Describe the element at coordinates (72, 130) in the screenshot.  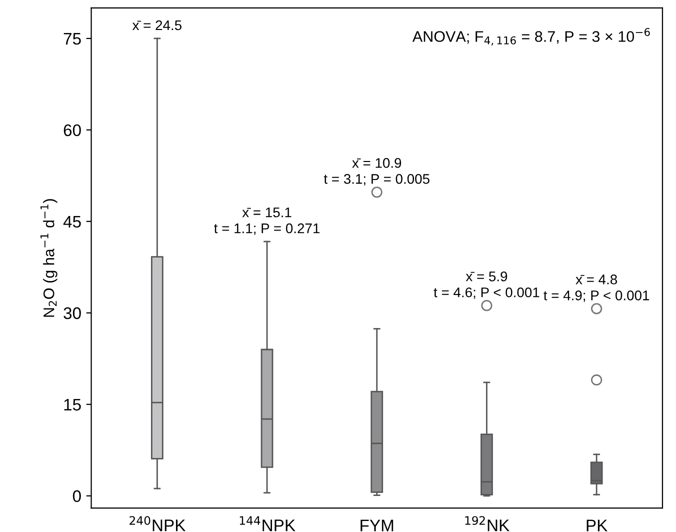
I see `y-tick-label: 60` at that location.